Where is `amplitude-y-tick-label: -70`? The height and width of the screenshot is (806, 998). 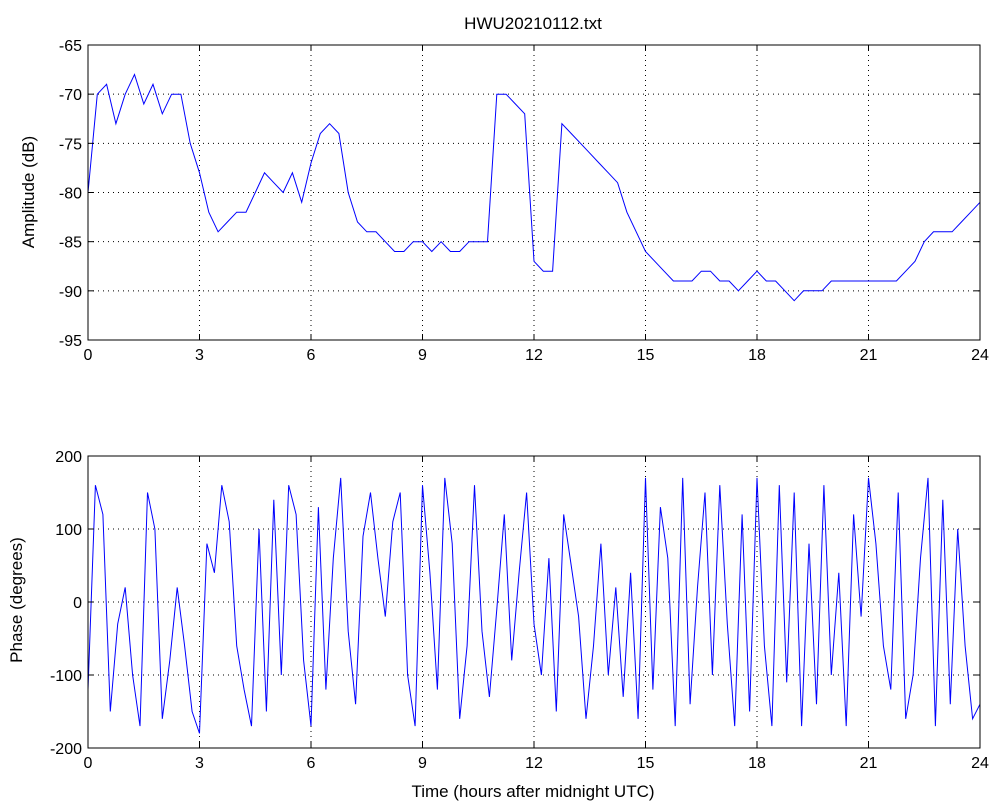
amplitude-y-tick-label: -70 is located at coordinates (70, 95).